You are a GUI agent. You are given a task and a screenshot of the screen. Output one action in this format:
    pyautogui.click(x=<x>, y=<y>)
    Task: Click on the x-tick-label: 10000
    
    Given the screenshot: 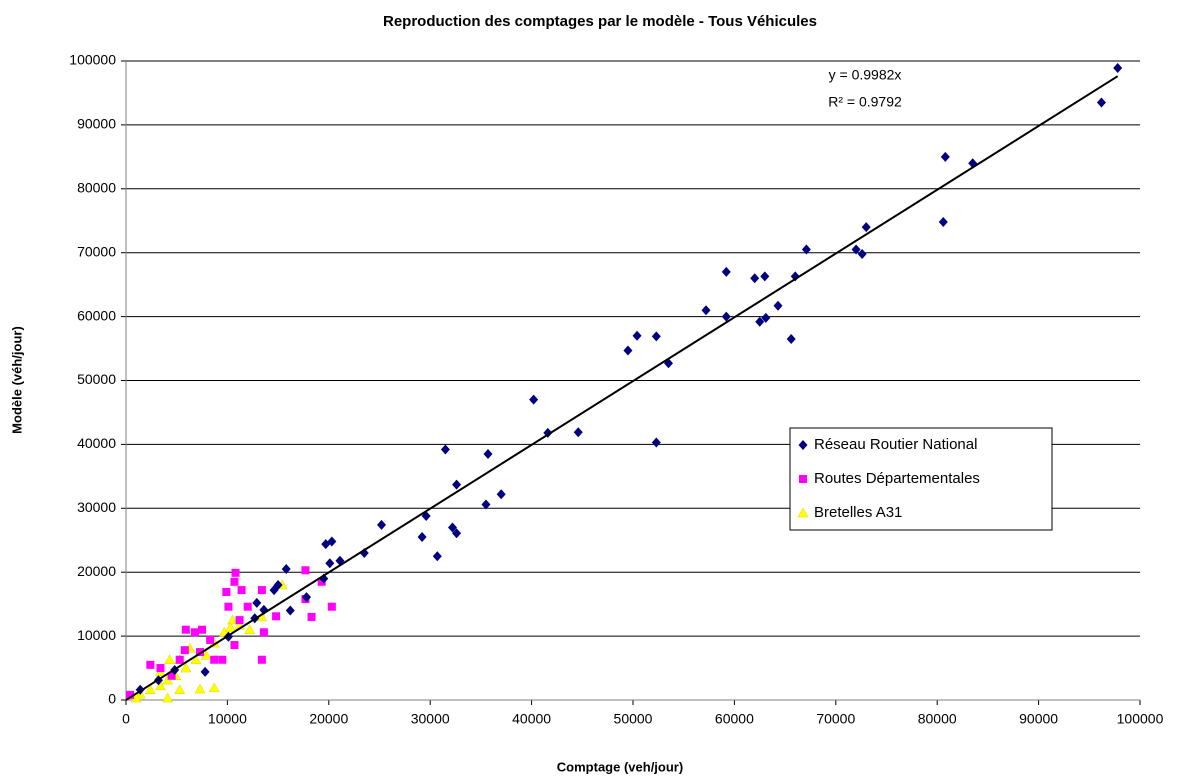 What is the action you would take?
    pyautogui.click(x=227, y=719)
    